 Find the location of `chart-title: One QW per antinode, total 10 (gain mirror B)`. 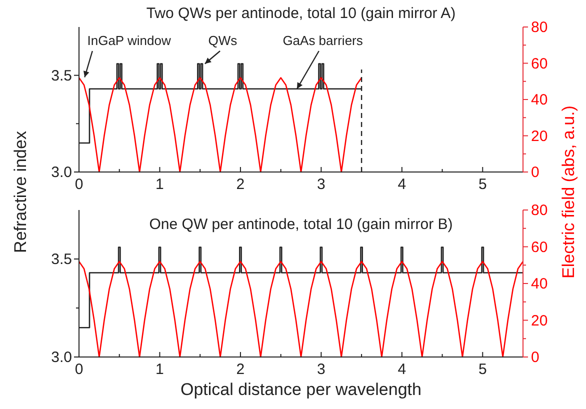

chart-title: One QW per antinode, total 10 (gain mirror B) is located at coordinates (301, 224).